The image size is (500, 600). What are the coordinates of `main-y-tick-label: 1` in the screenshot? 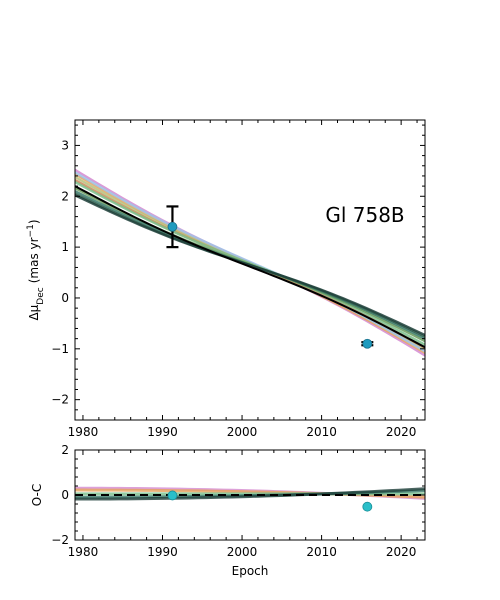 It's located at (65, 247).